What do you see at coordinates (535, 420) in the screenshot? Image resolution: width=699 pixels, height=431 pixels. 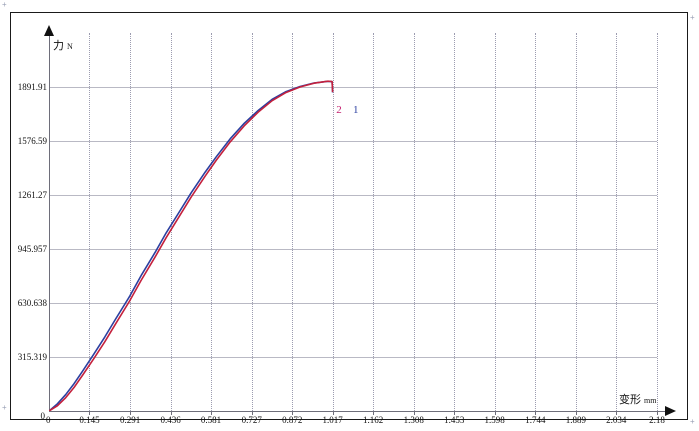 I see `x-axis-tick-label: 1.744` at bounding box center [535, 420].